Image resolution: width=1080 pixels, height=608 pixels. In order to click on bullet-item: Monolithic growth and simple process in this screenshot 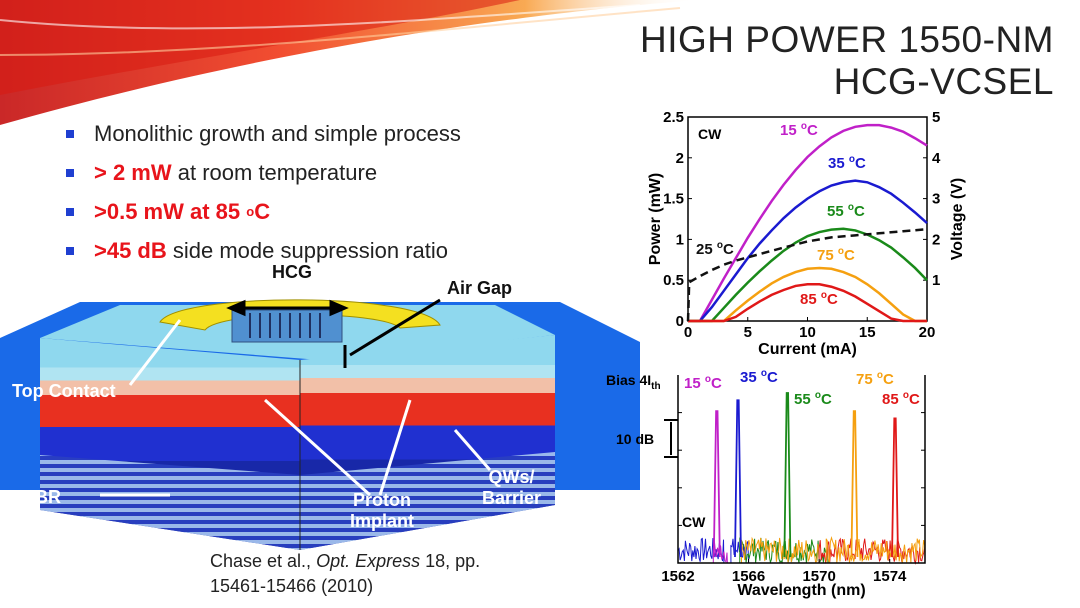, I will do `click(263, 133)`.